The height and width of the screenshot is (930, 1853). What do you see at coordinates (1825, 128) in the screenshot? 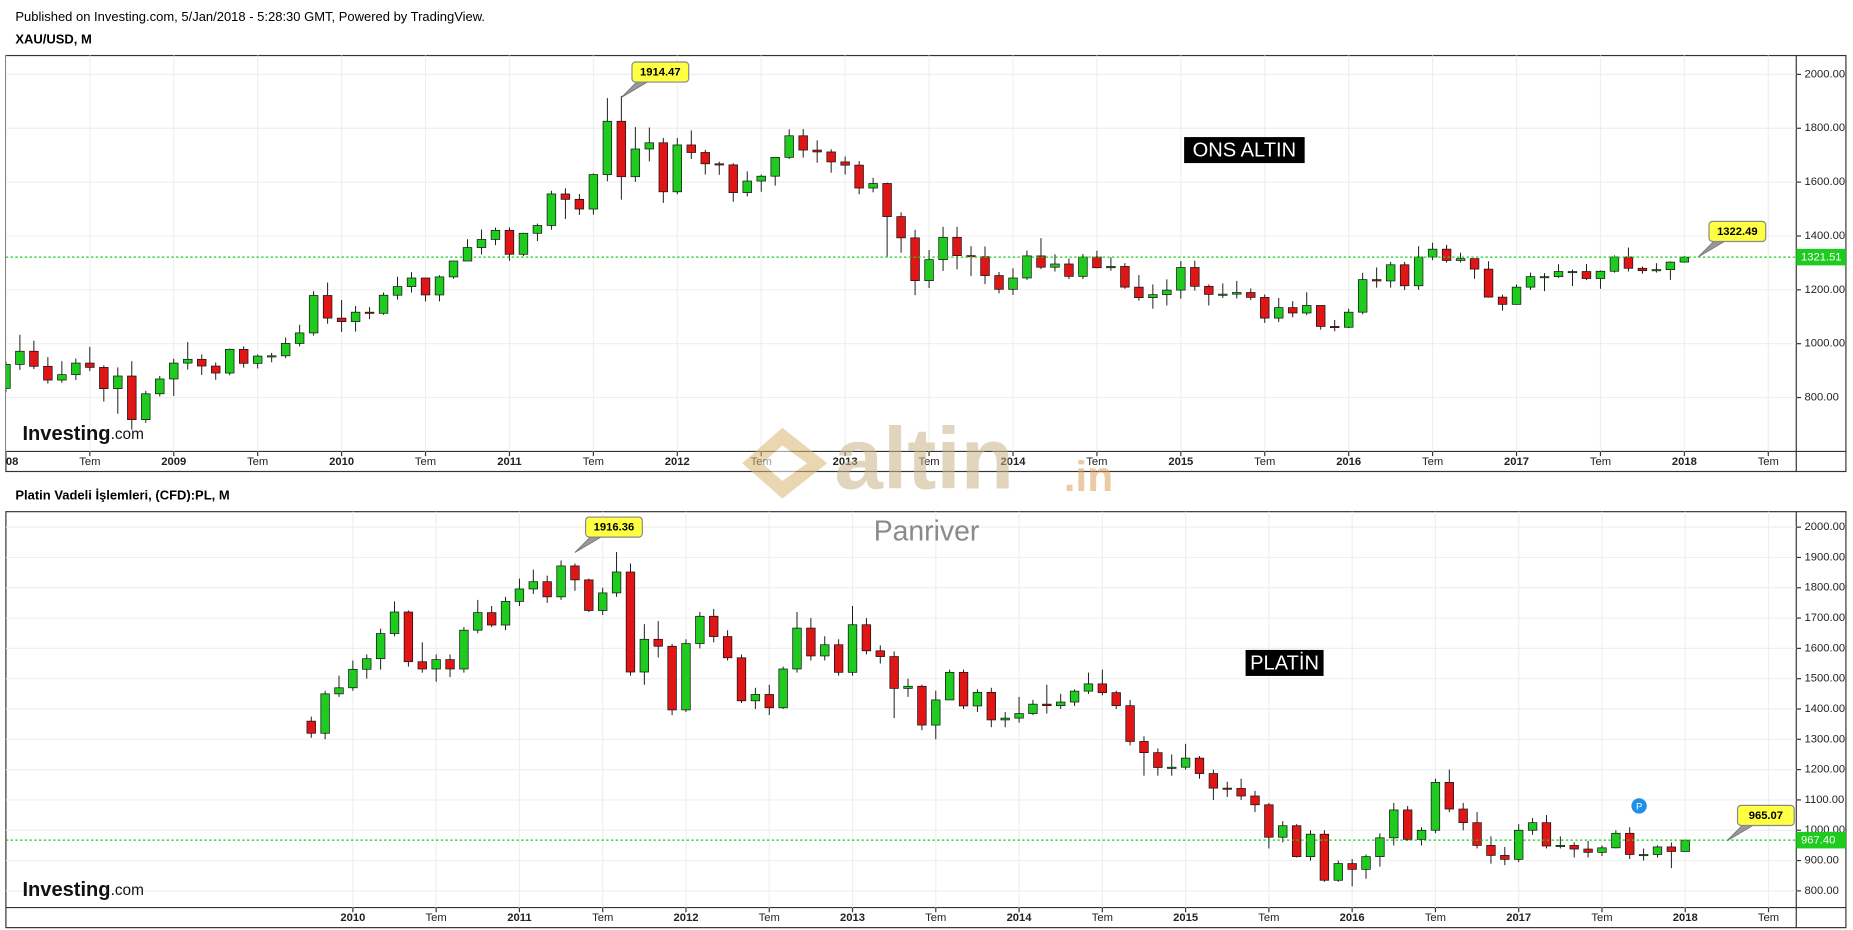
I see `y-tick-label: 1800.00` at bounding box center [1825, 128].